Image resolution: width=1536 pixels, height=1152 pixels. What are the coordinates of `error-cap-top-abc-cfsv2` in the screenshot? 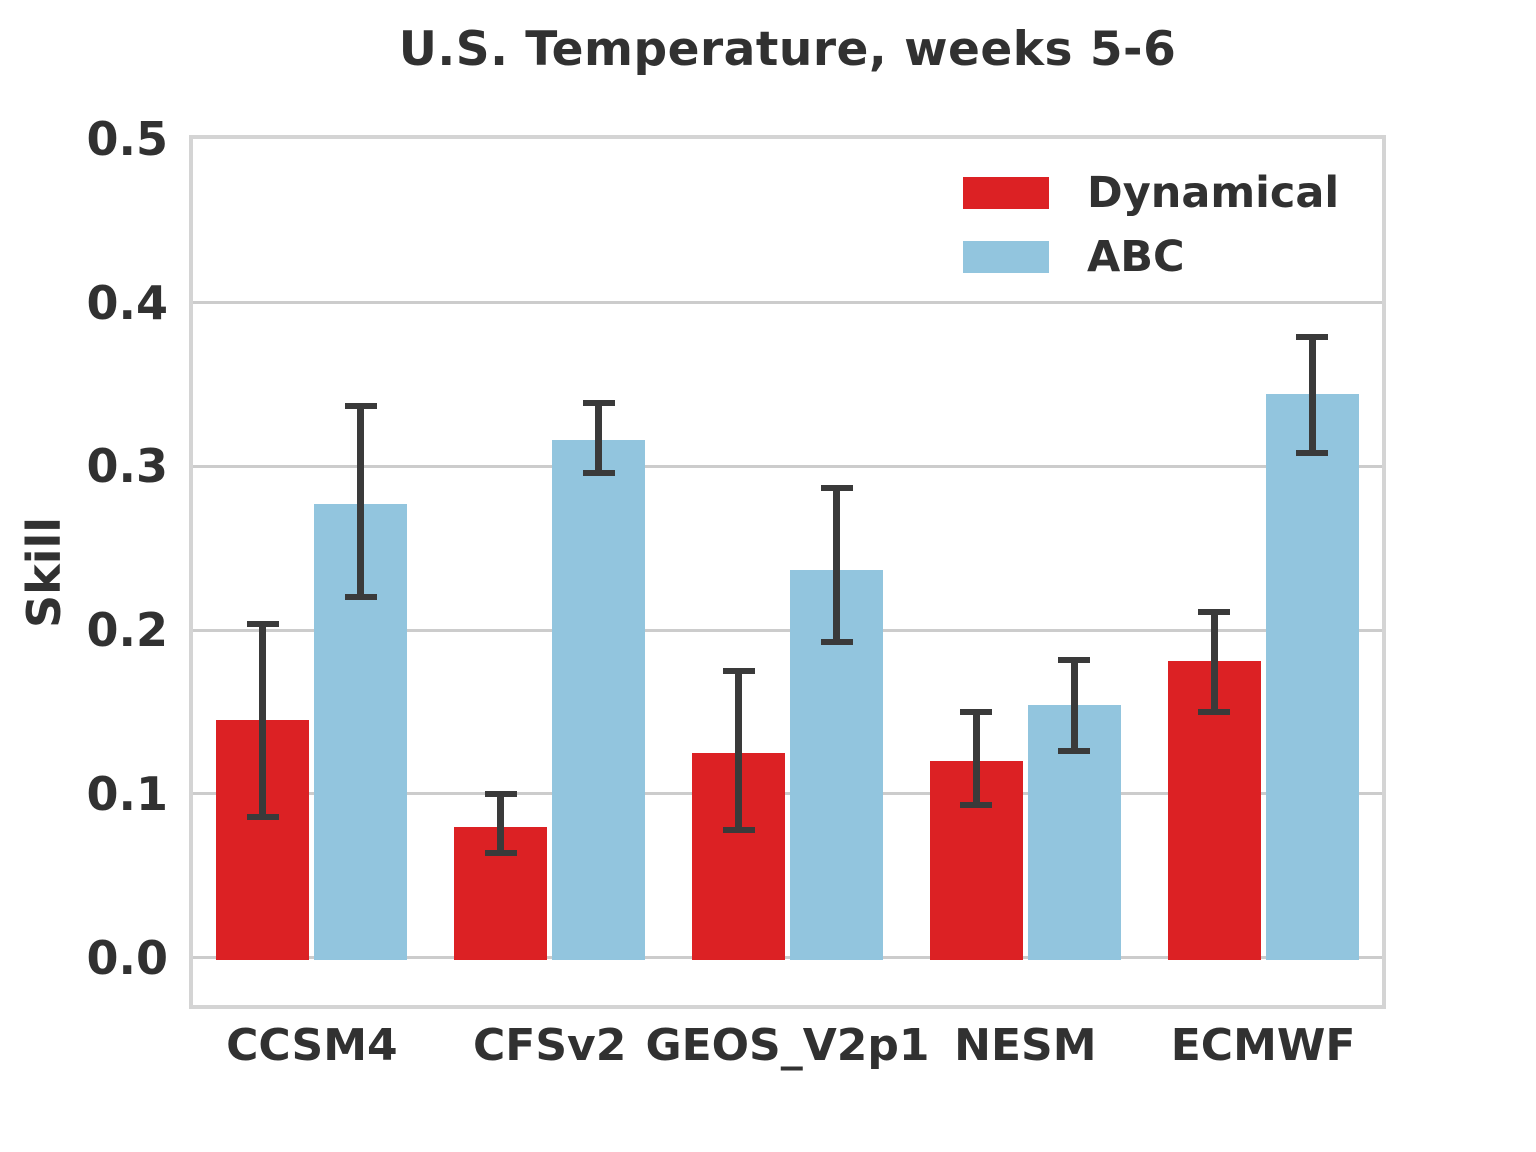 It's located at (598, 402).